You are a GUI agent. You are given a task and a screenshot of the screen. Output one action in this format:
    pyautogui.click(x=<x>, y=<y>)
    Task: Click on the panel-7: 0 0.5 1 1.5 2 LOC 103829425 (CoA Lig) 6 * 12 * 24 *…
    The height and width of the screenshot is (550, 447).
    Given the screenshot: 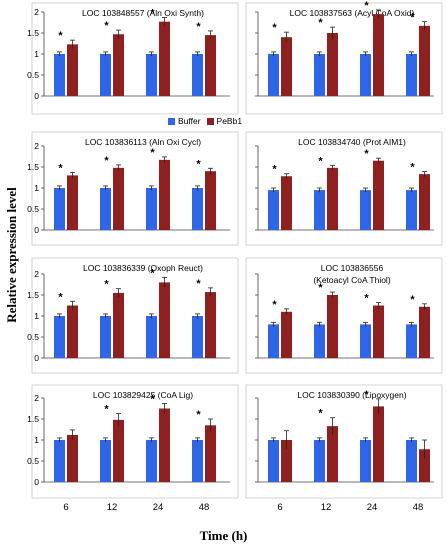 What is the action you would take?
    pyautogui.click(x=133, y=448)
    